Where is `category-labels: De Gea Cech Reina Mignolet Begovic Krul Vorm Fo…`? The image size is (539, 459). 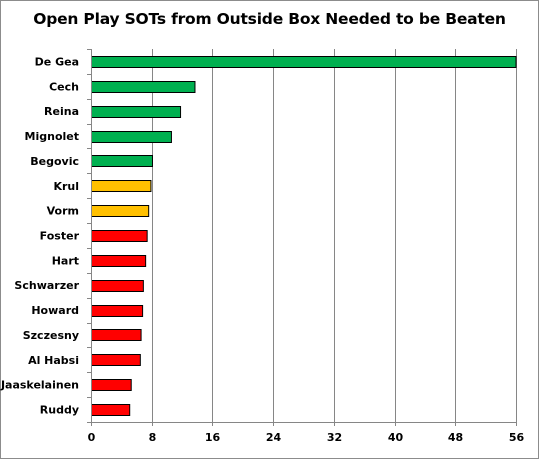 category-labels: De Gea Cech Reina Mignolet Begovic Krul Vorm Fo… is located at coordinates (40, 235).